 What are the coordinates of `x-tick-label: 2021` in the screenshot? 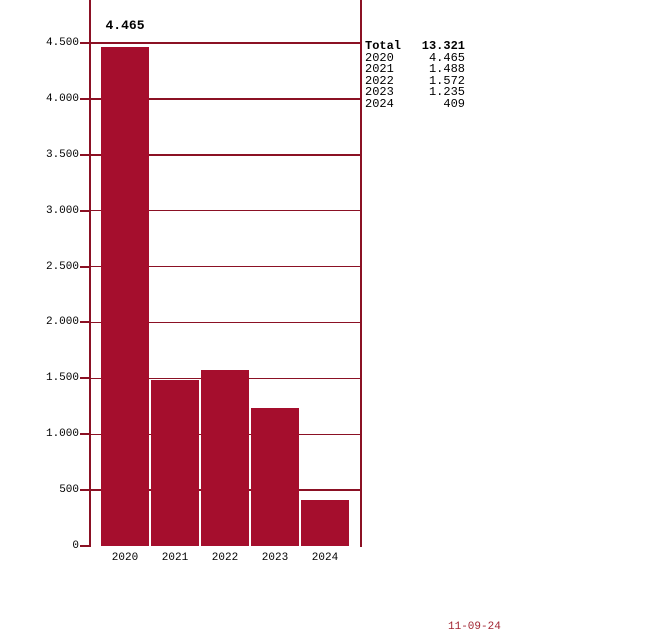 It's located at (175, 558).